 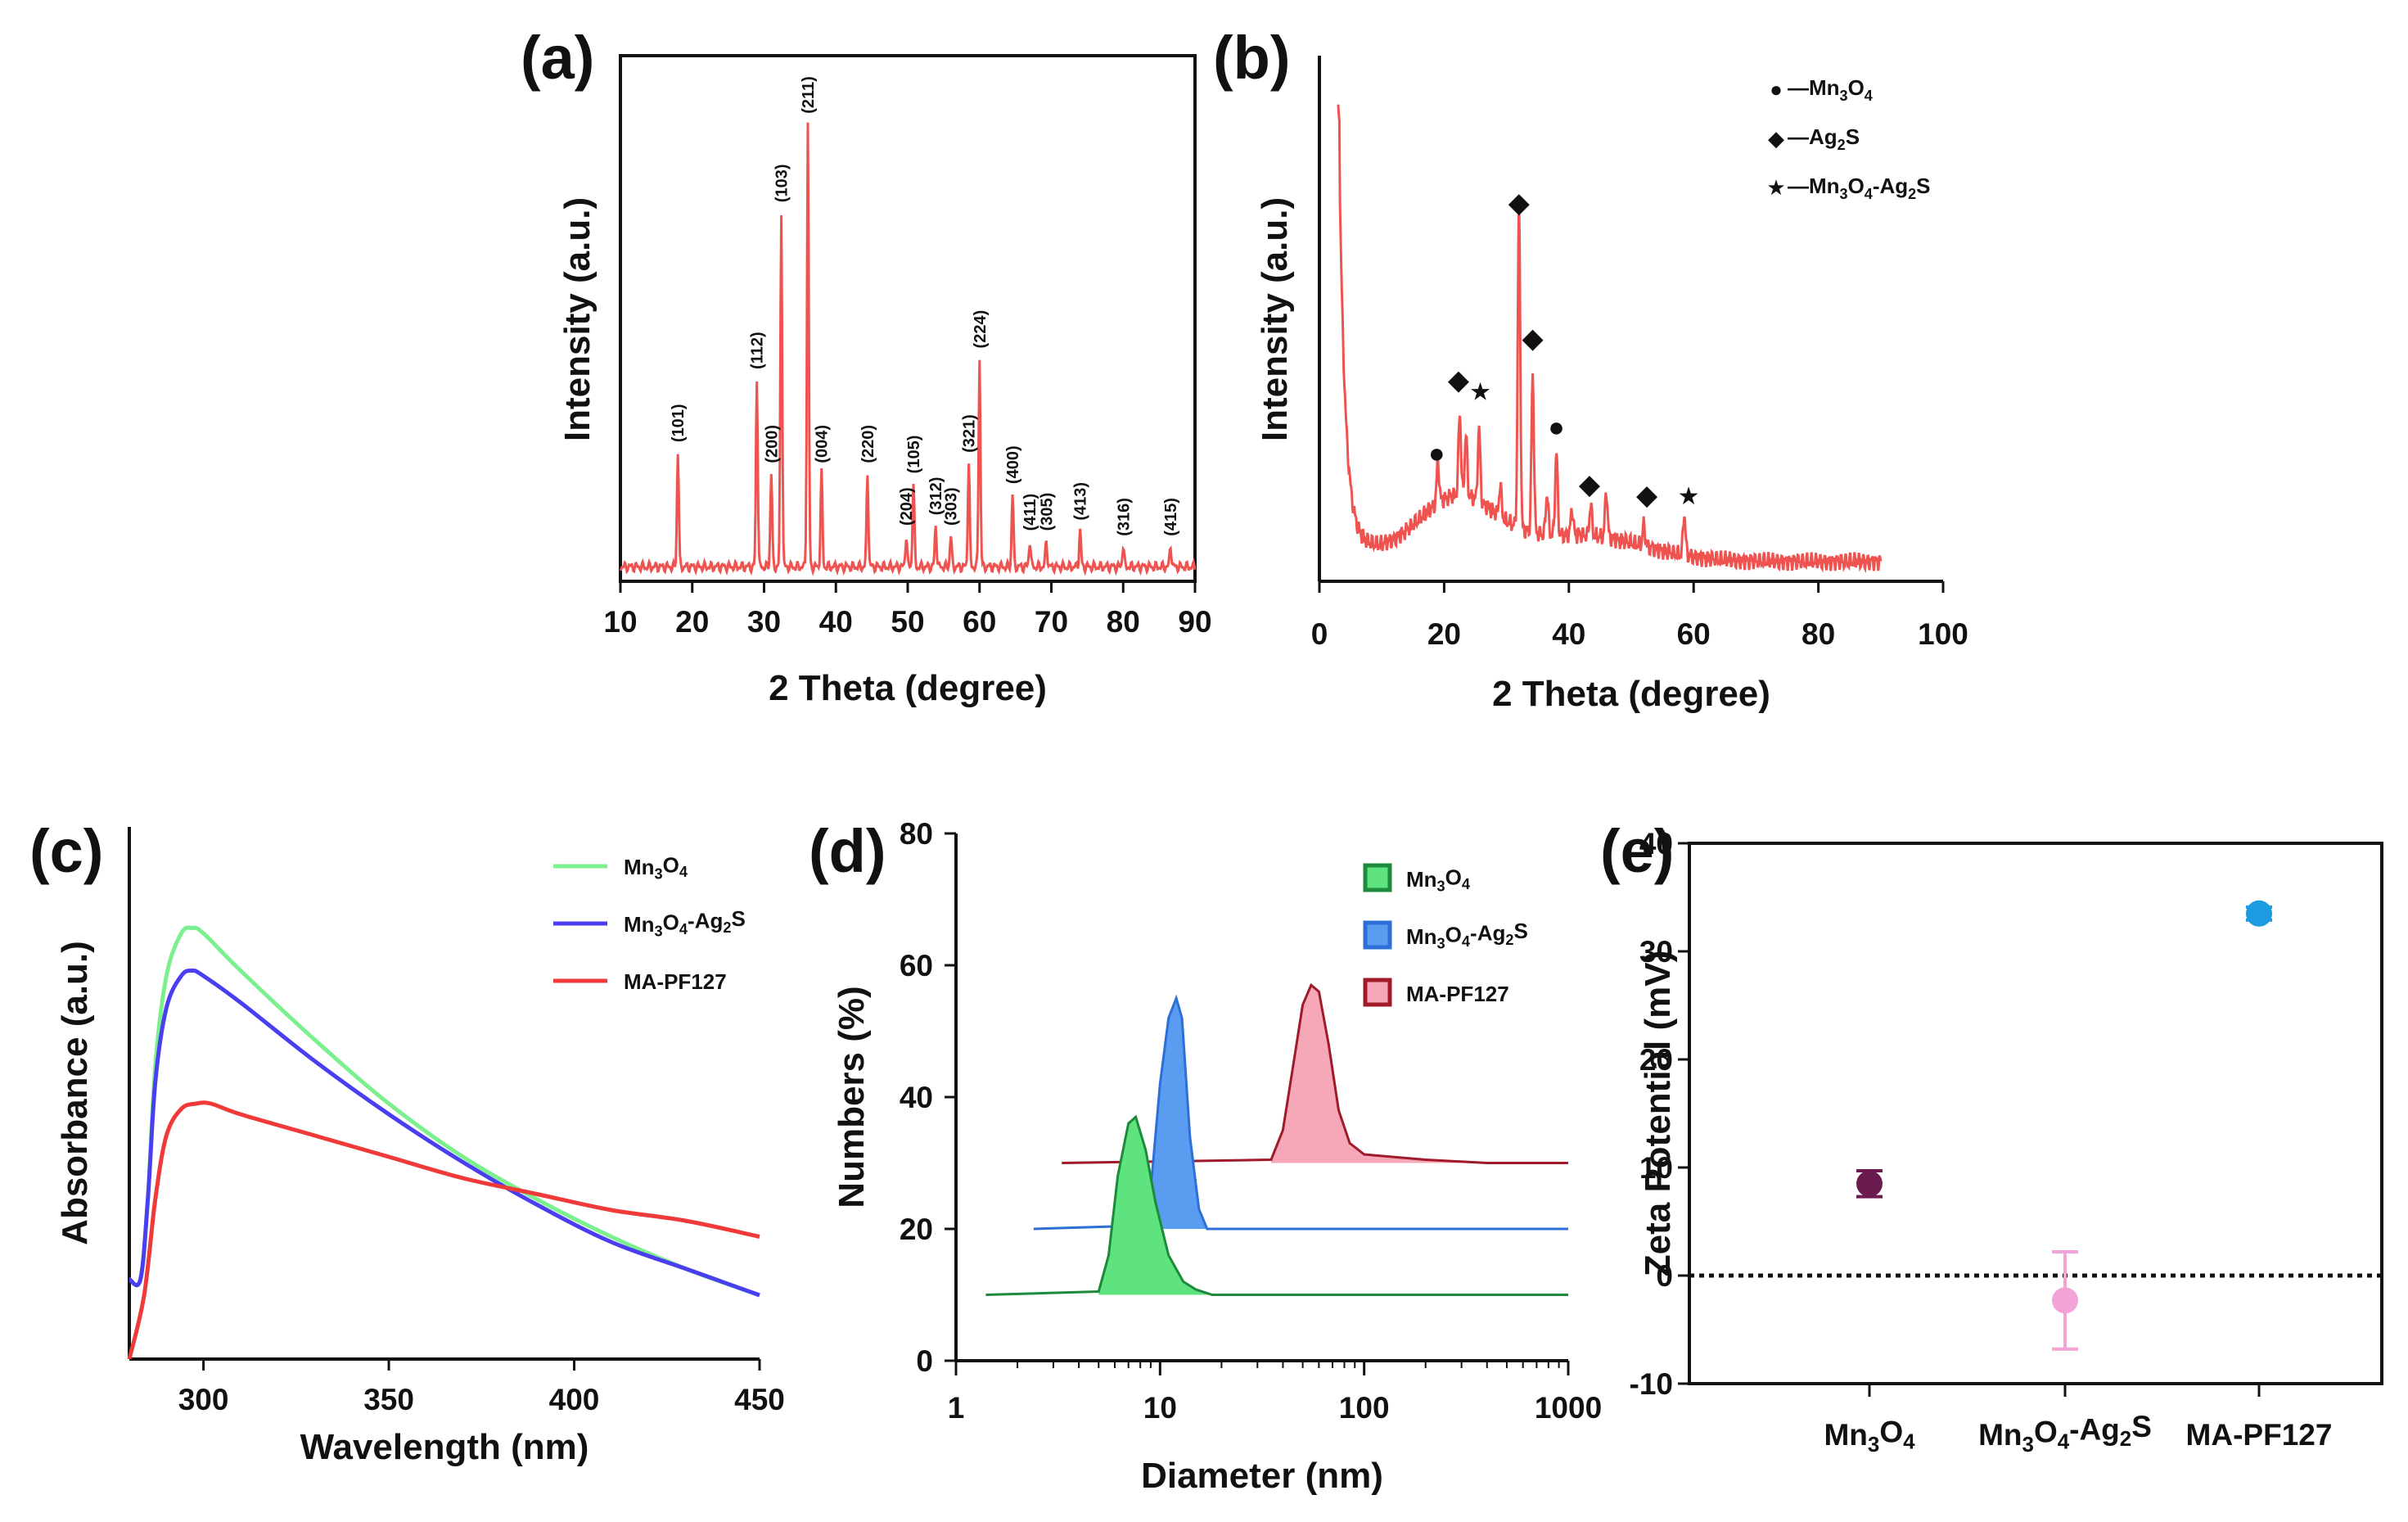 I want to click on absorbance-curve, so click(x=444, y=1133).